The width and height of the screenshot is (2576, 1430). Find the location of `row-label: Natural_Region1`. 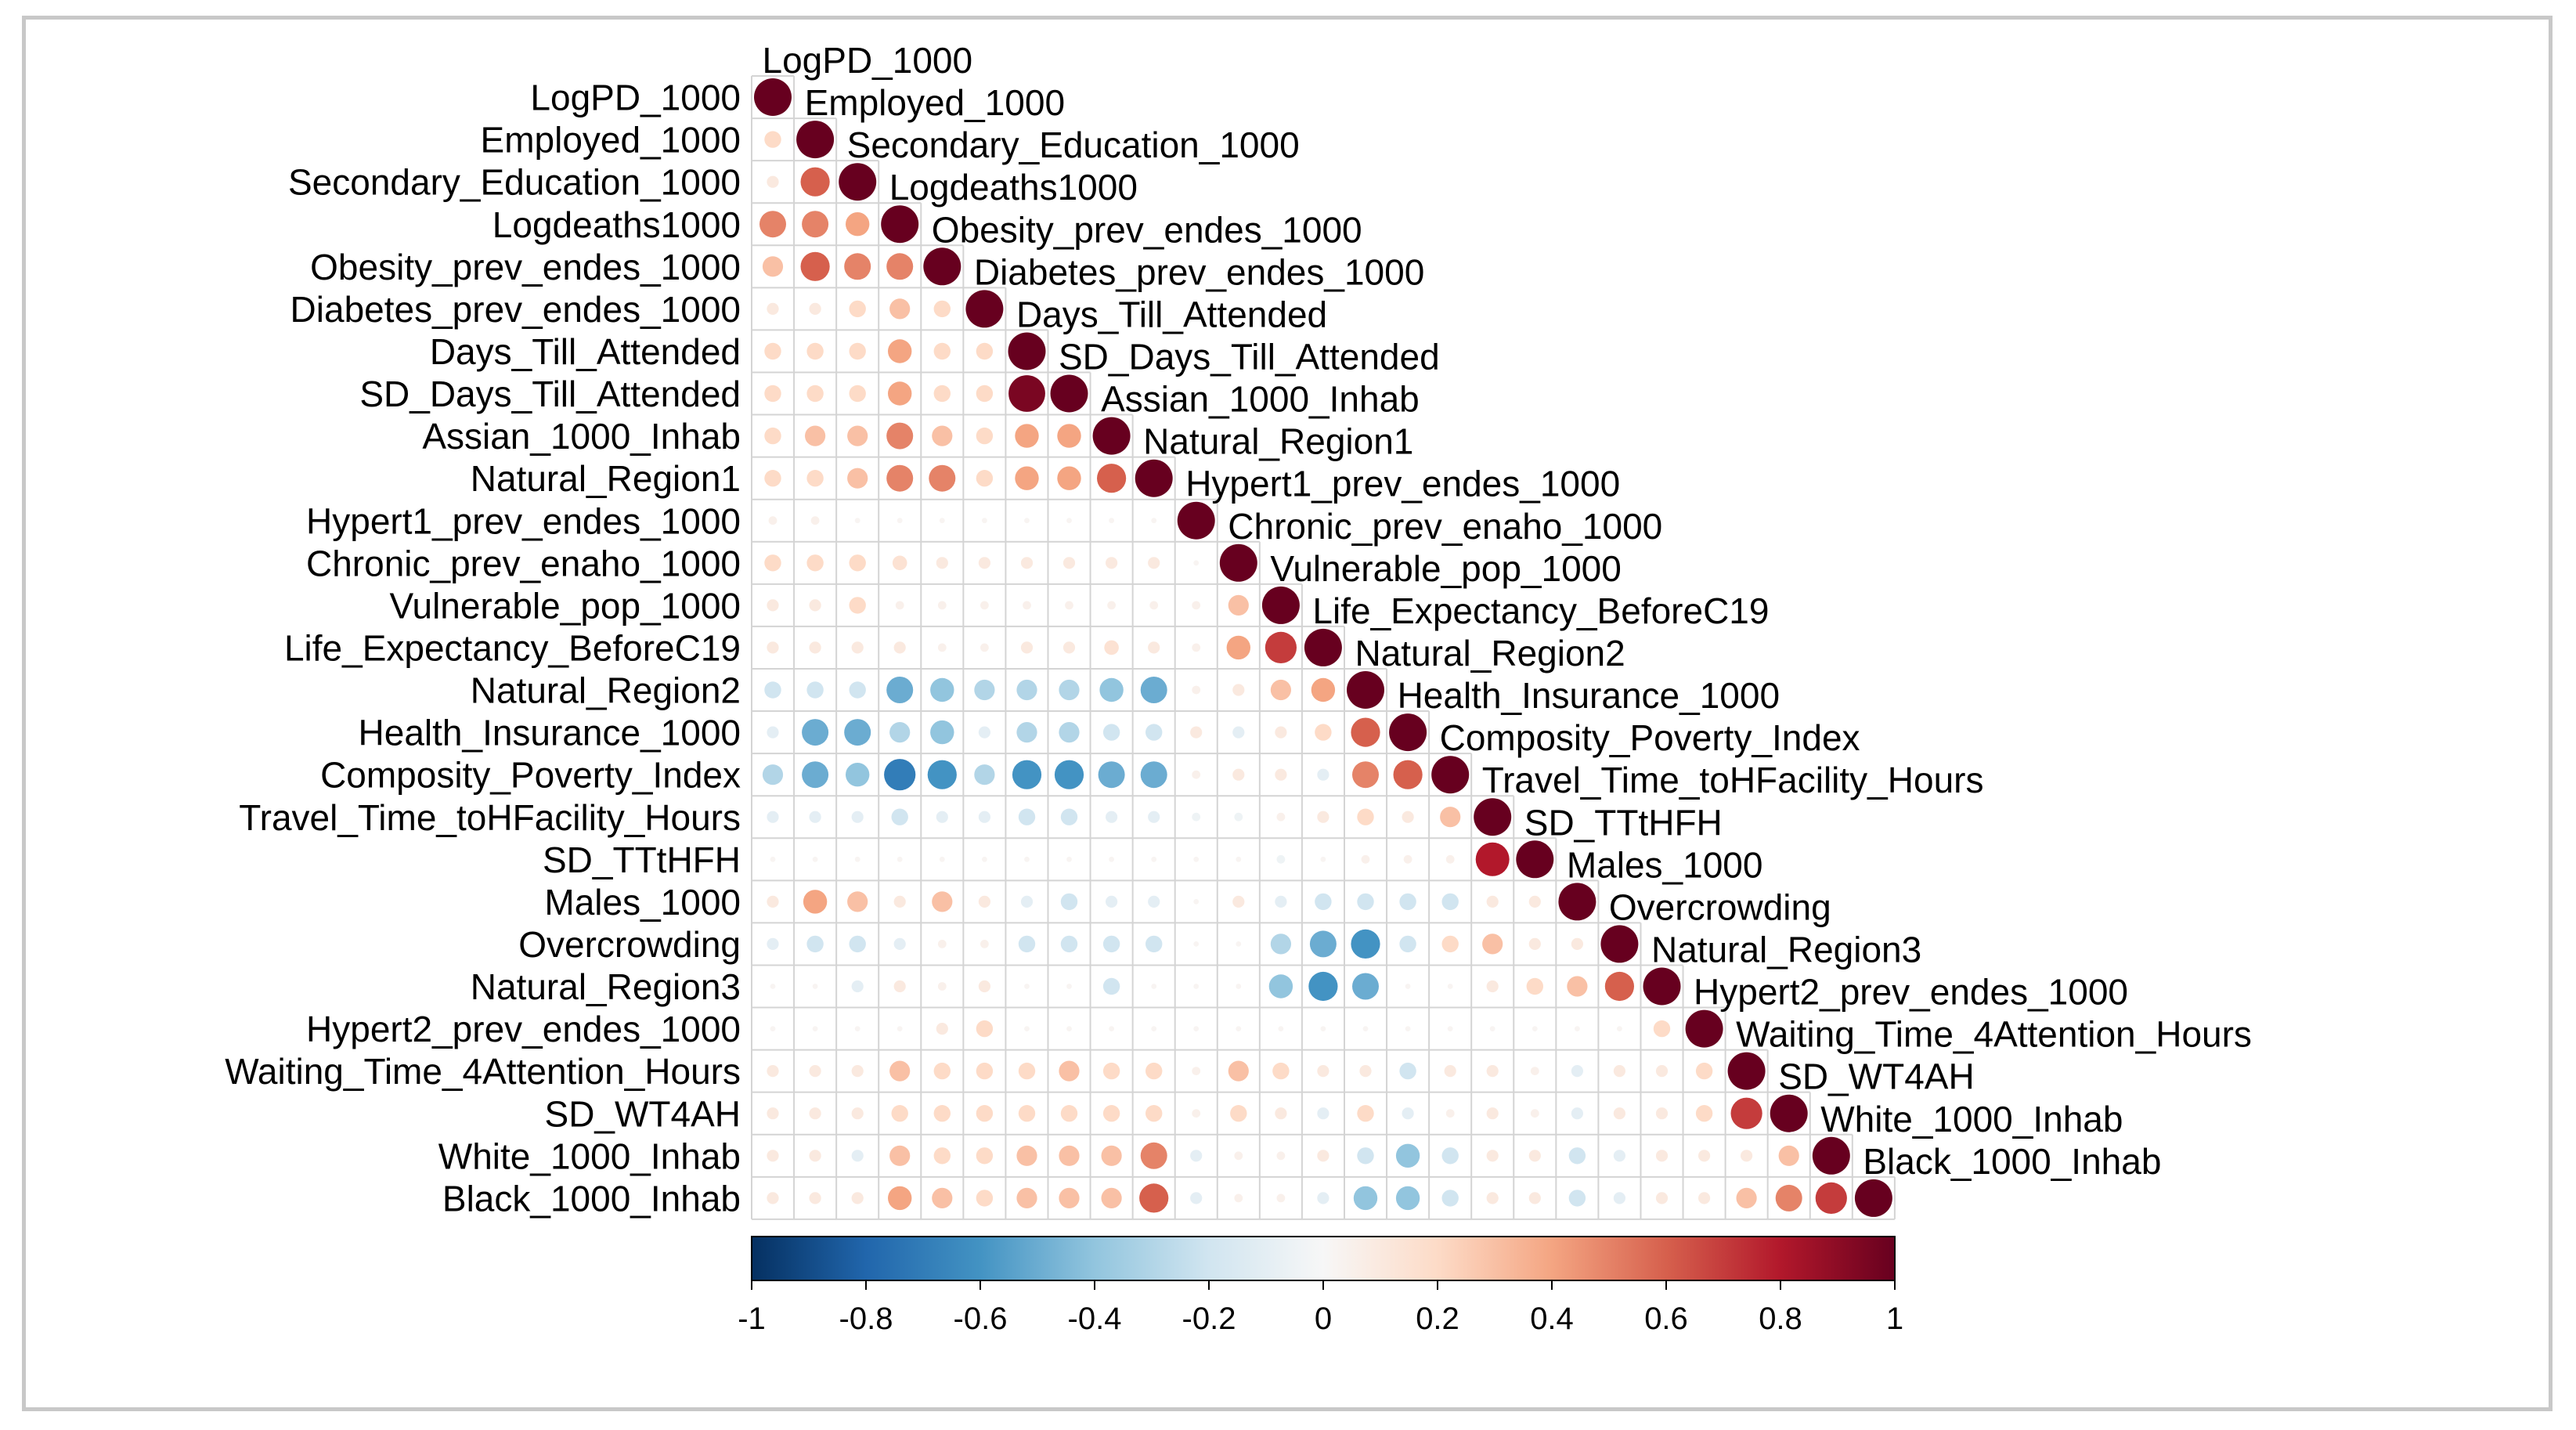

row-label: Natural_Region1 is located at coordinates (606, 478).